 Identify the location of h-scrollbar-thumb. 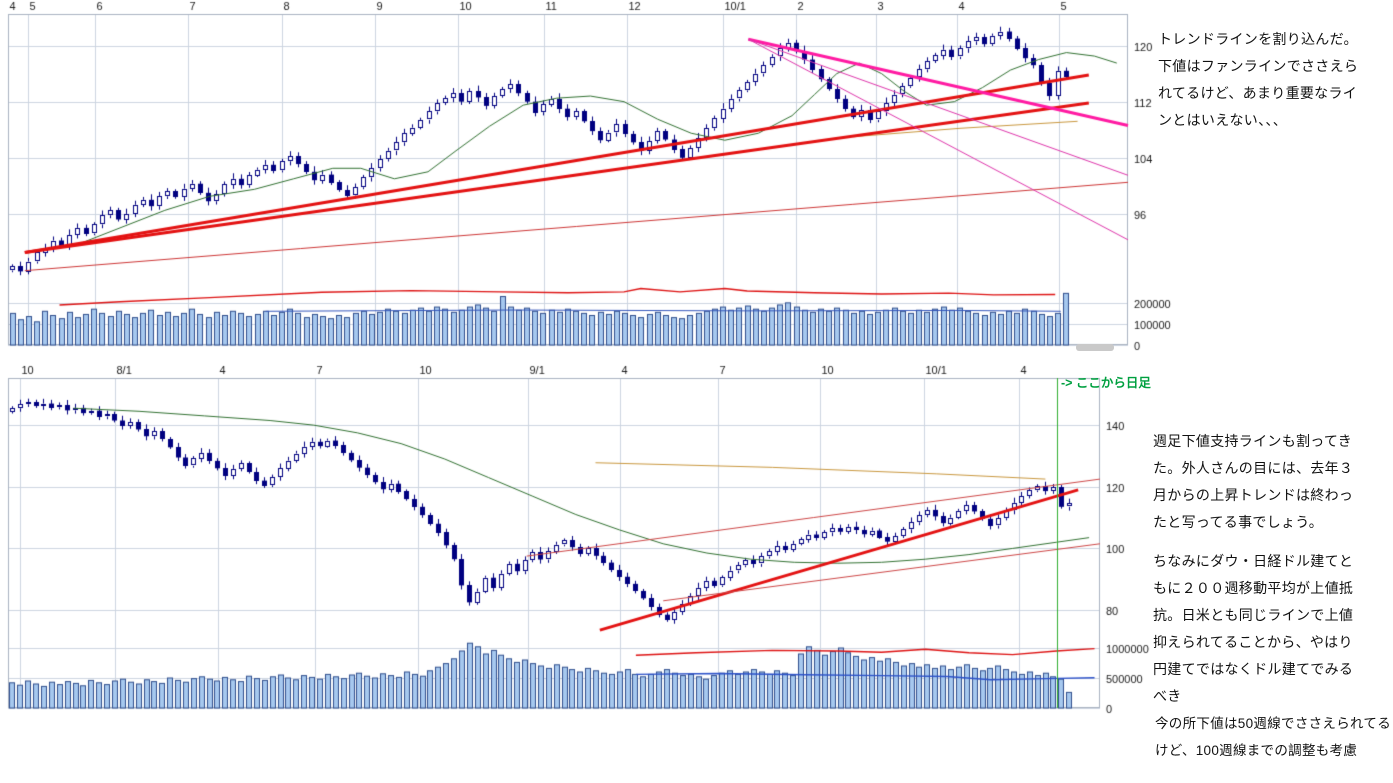
(1095, 347).